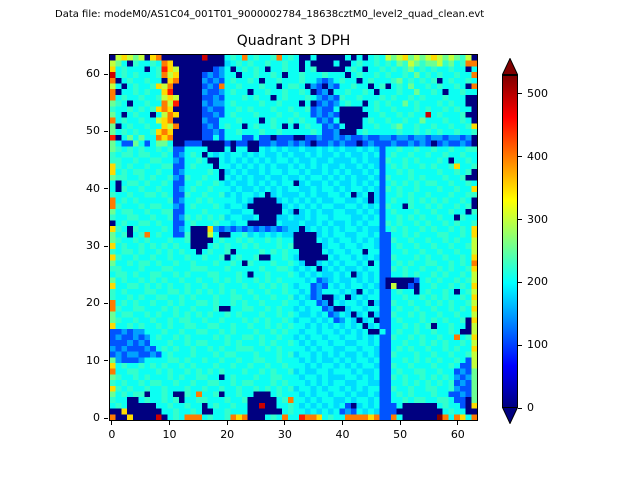 This screenshot has height=480, width=640. Describe the element at coordinates (537, 345) in the screenshot. I see `colorbar-tick-label: 100` at that location.